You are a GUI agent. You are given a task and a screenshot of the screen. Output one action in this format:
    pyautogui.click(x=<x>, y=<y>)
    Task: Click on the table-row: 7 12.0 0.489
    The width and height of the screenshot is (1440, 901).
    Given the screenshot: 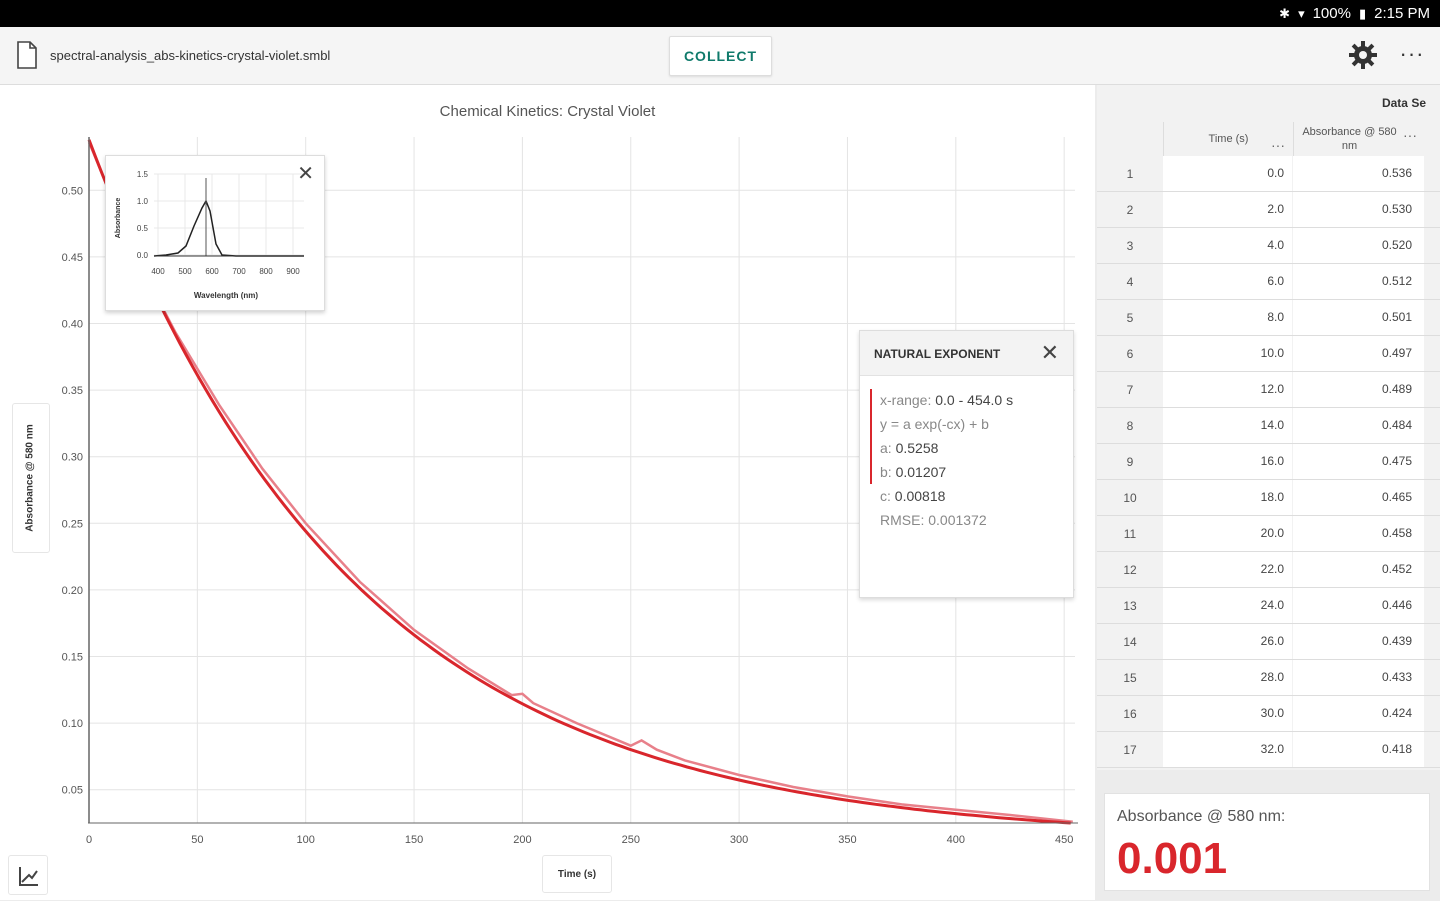 What is the action you would take?
    pyautogui.click(x=1268, y=390)
    